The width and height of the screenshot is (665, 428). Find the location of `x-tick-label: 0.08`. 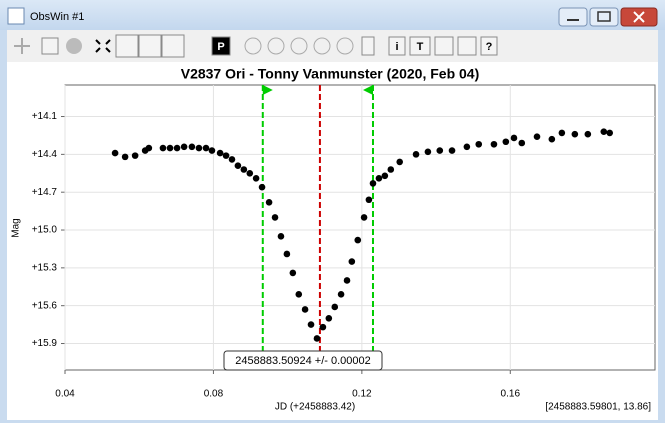

x-tick-label: 0.08 is located at coordinates (214, 394).